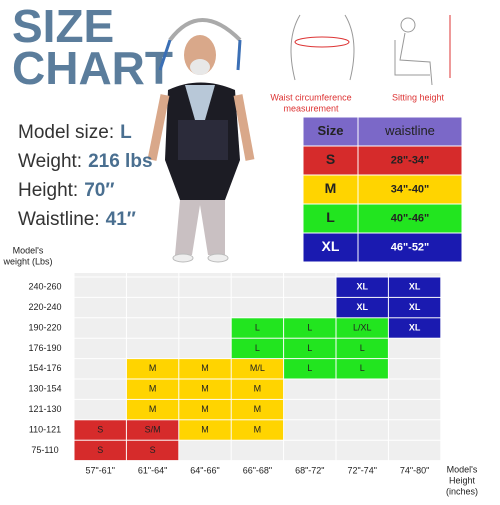 The height and width of the screenshot is (505, 500). What do you see at coordinates (418, 97) in the screenshot?
I see `sitting-label: Sitting height` at bounding box center [418, 97].